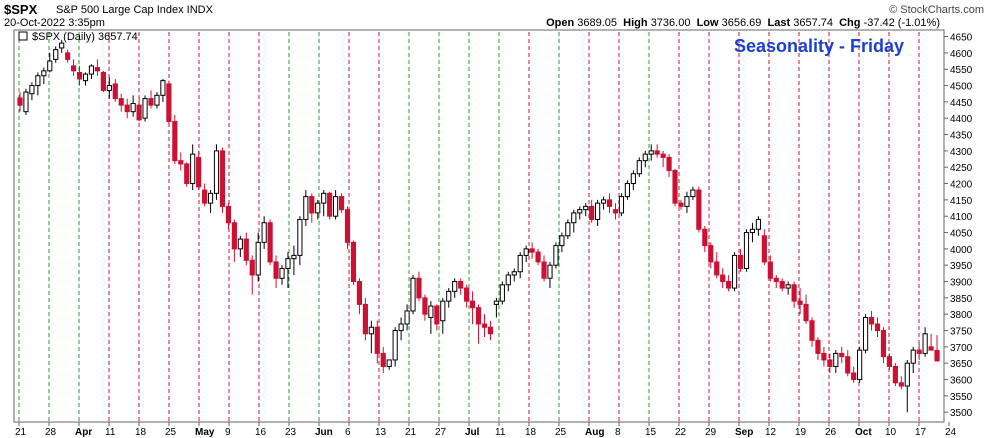 Image resolution: width=990 pixels, height=438 pixels. Describe the element at coordinates (21, 432) in the screenshot. I see `x-tick-label: 21` at that location.